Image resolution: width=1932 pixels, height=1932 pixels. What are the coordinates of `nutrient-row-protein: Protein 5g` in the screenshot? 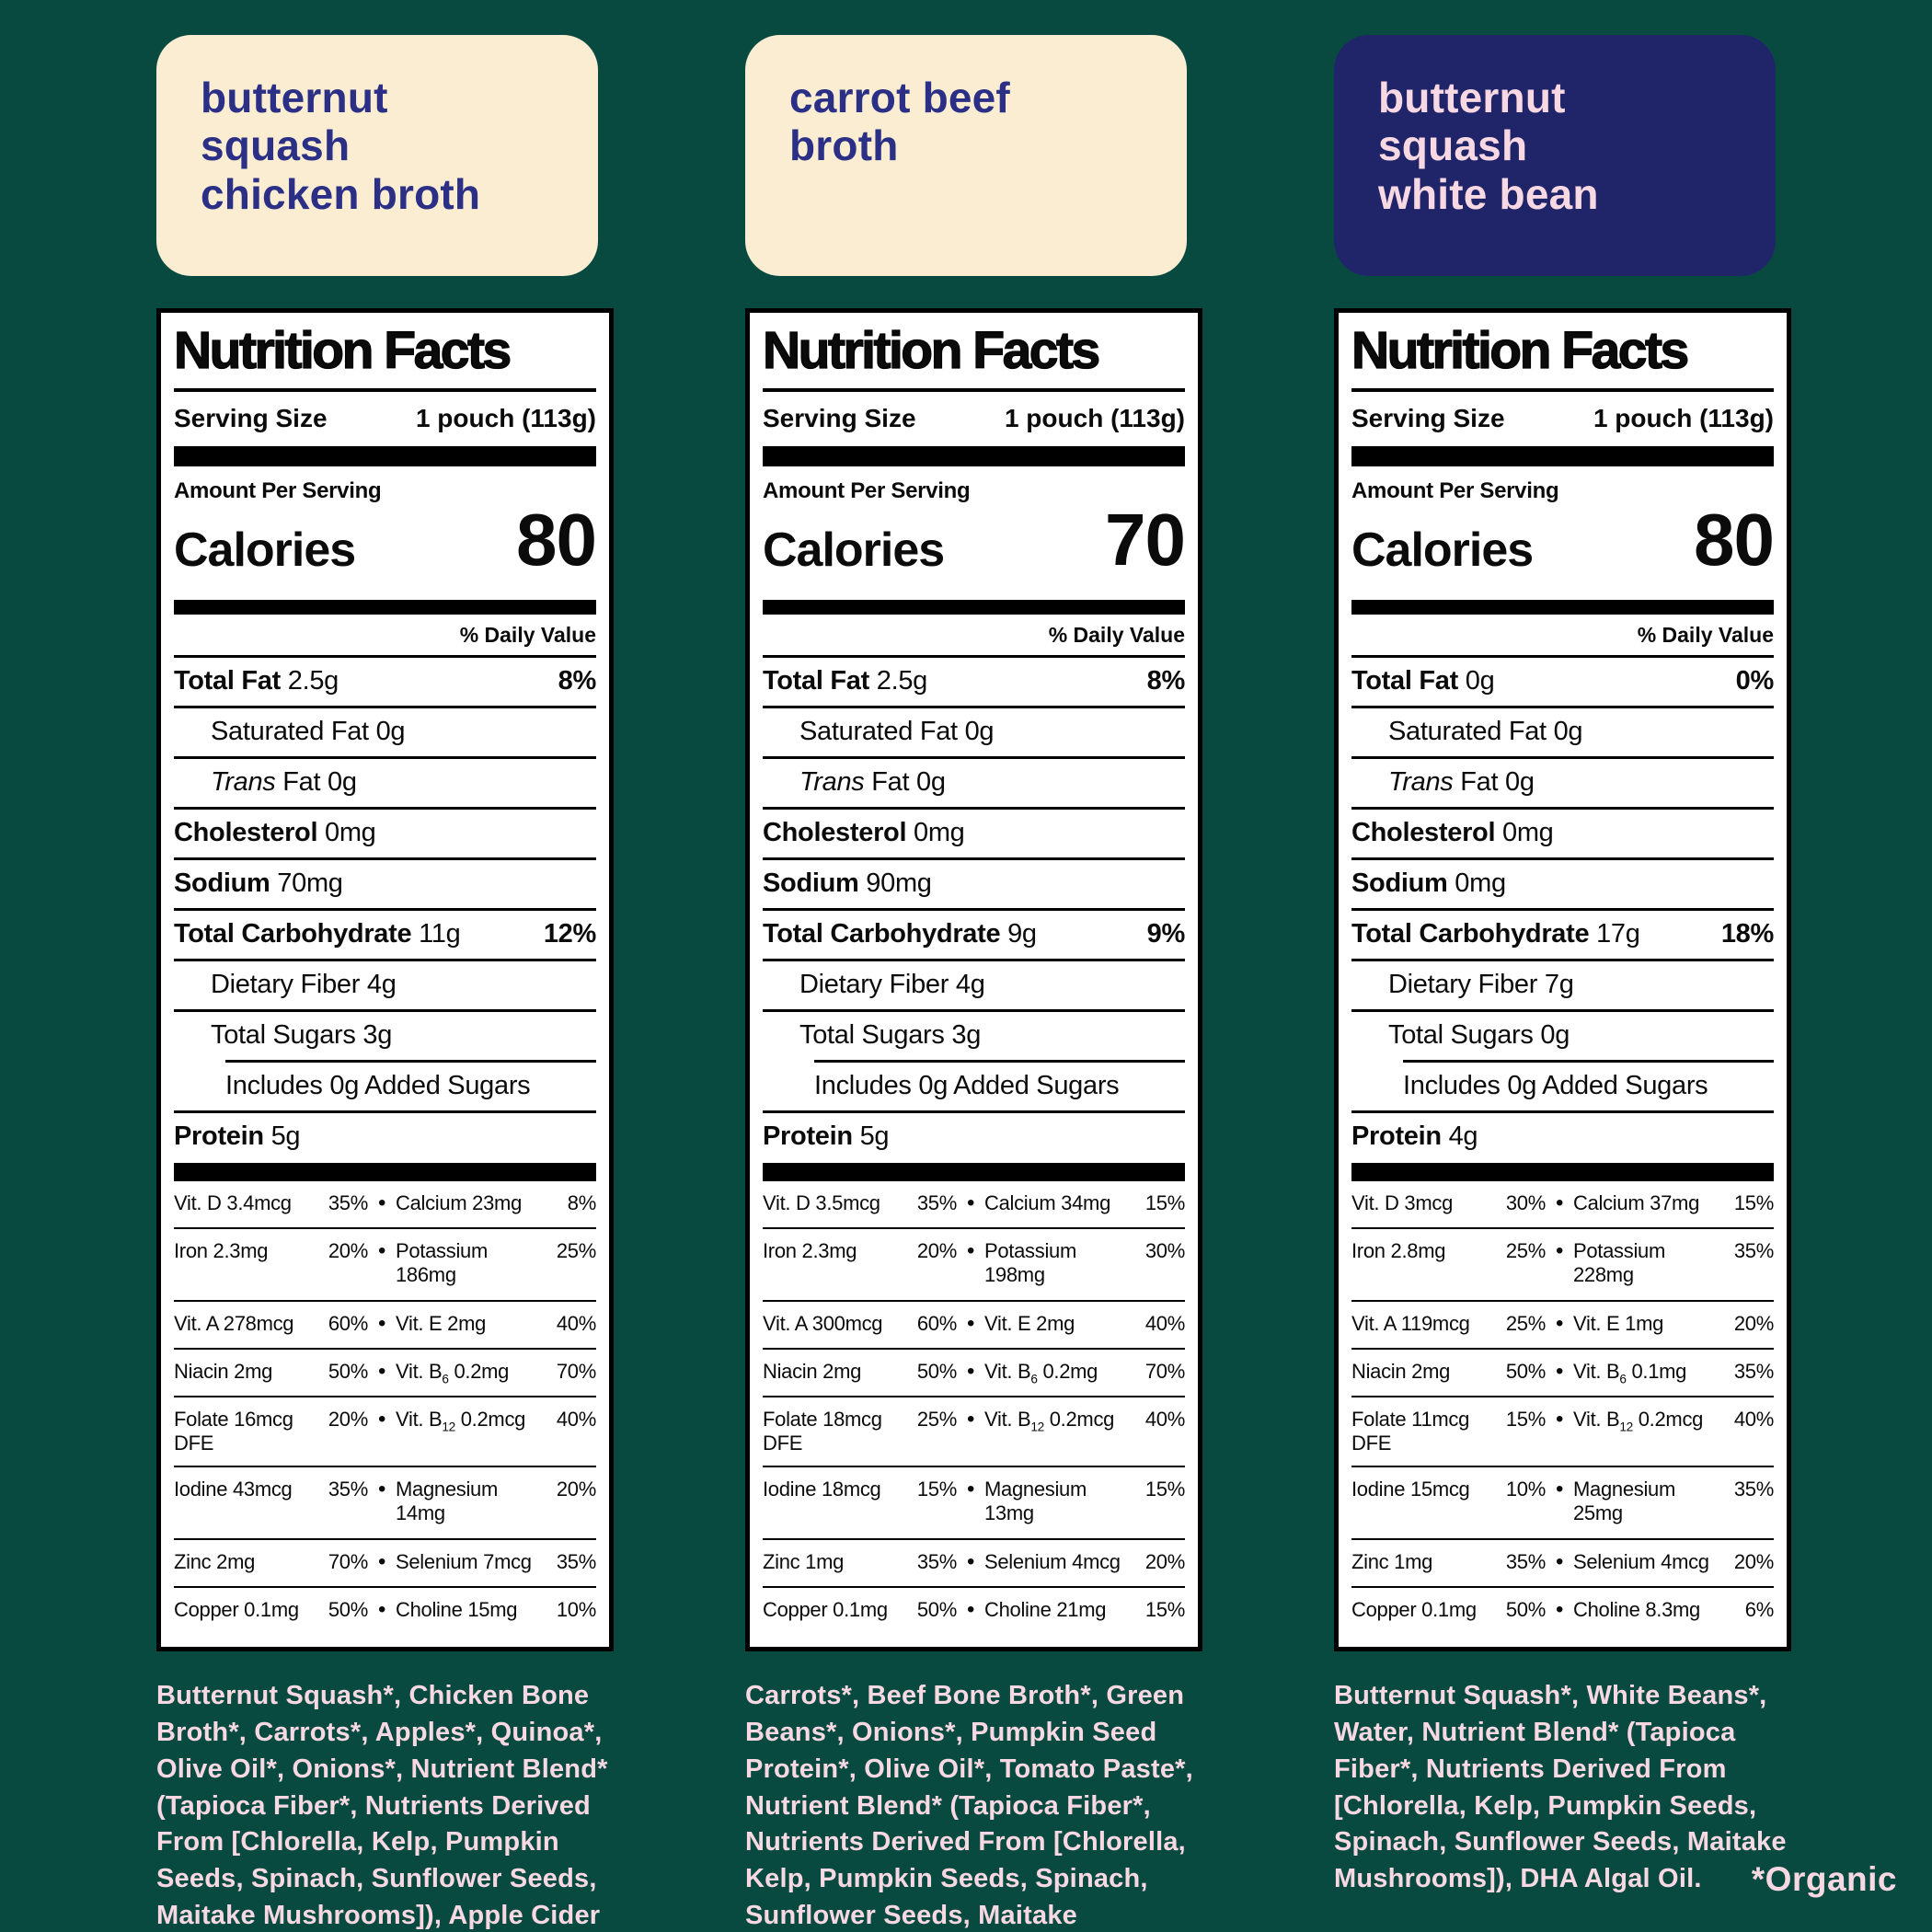 It's located at (385, 1135).